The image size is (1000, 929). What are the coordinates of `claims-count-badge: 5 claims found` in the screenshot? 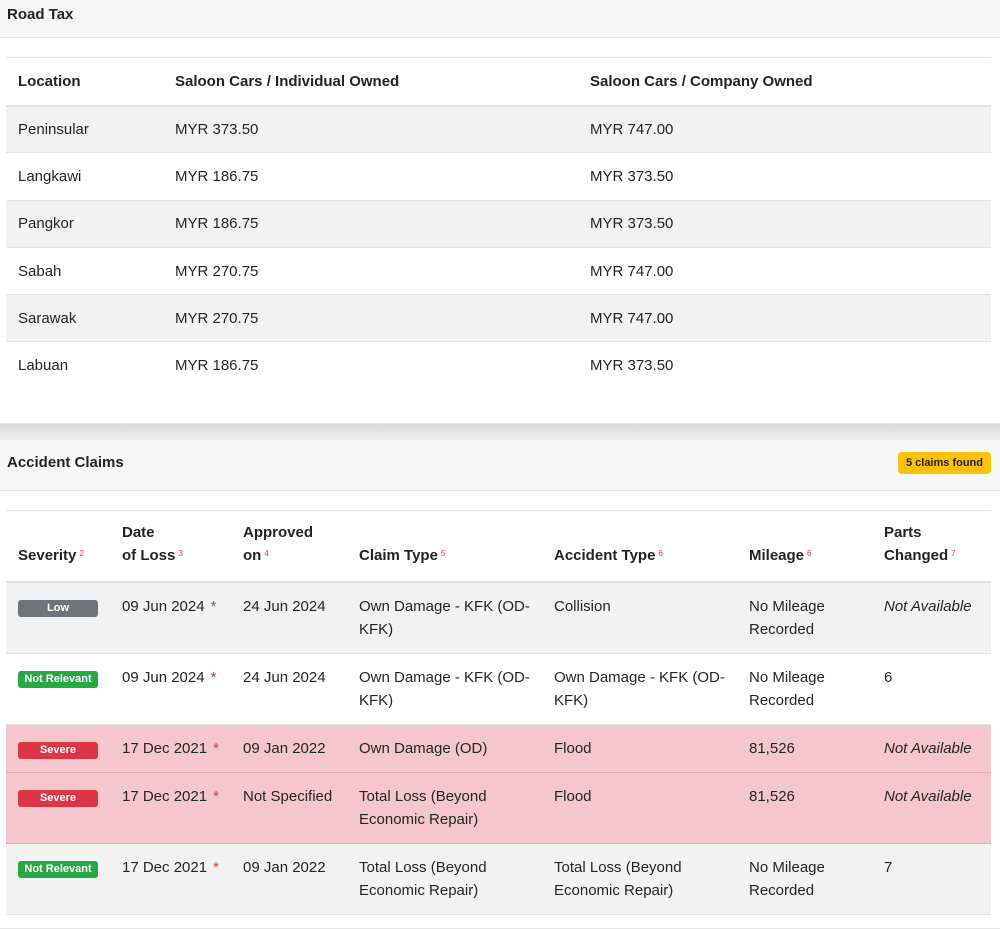 It's located at (944, 463).